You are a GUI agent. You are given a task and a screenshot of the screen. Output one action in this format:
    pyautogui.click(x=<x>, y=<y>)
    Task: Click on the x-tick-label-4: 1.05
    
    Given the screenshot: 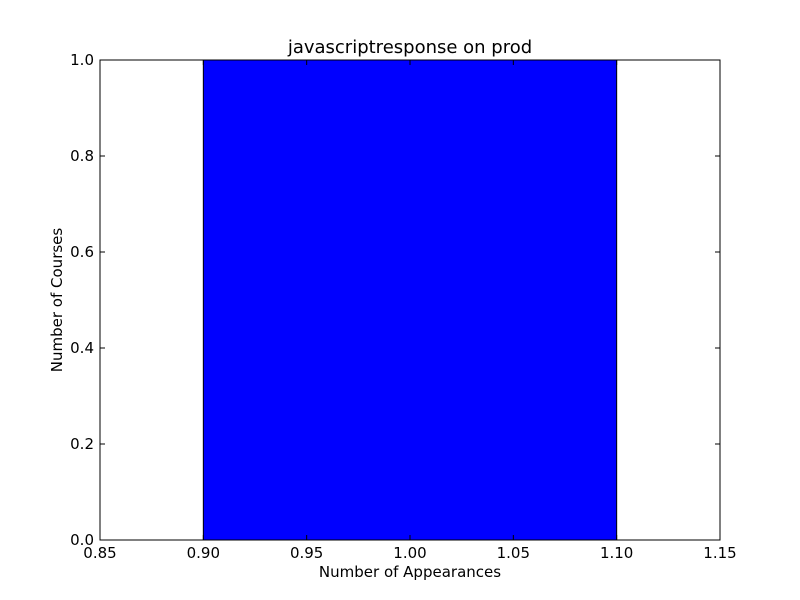 What is the action you would take?
    pyautogui.click(x=513, y=553)
    